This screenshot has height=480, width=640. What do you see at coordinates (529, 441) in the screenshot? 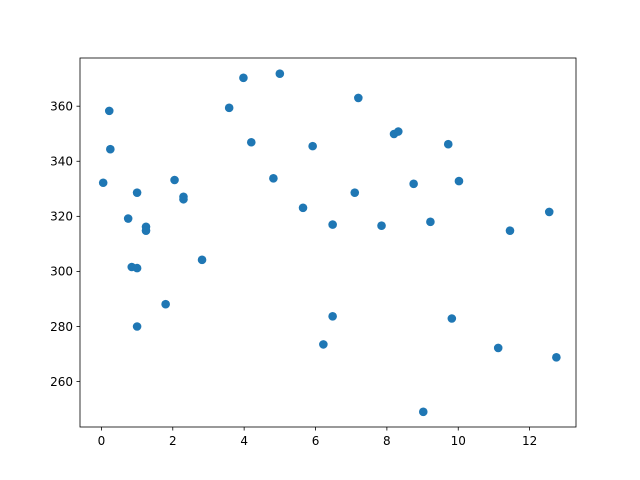
I see `x-tick-label: 12` at bounding box center [529, 441].